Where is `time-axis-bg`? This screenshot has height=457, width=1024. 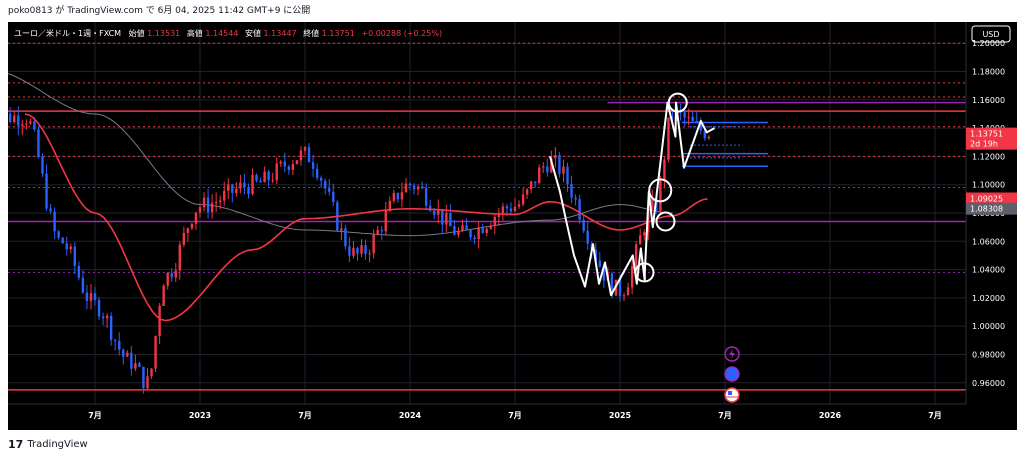 time-axis-bg is located at coordinates (487, 417).